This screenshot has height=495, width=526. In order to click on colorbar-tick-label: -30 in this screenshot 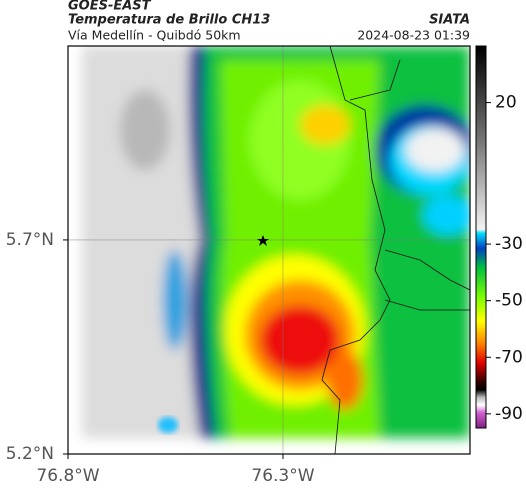, I will do `click(509, 244)`.